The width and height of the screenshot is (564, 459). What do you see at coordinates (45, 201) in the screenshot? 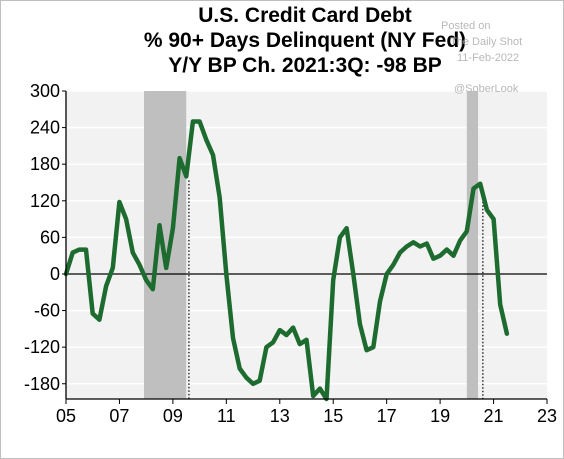
I see `y-tick-label-3: 120` at bounding box center [45, 201].